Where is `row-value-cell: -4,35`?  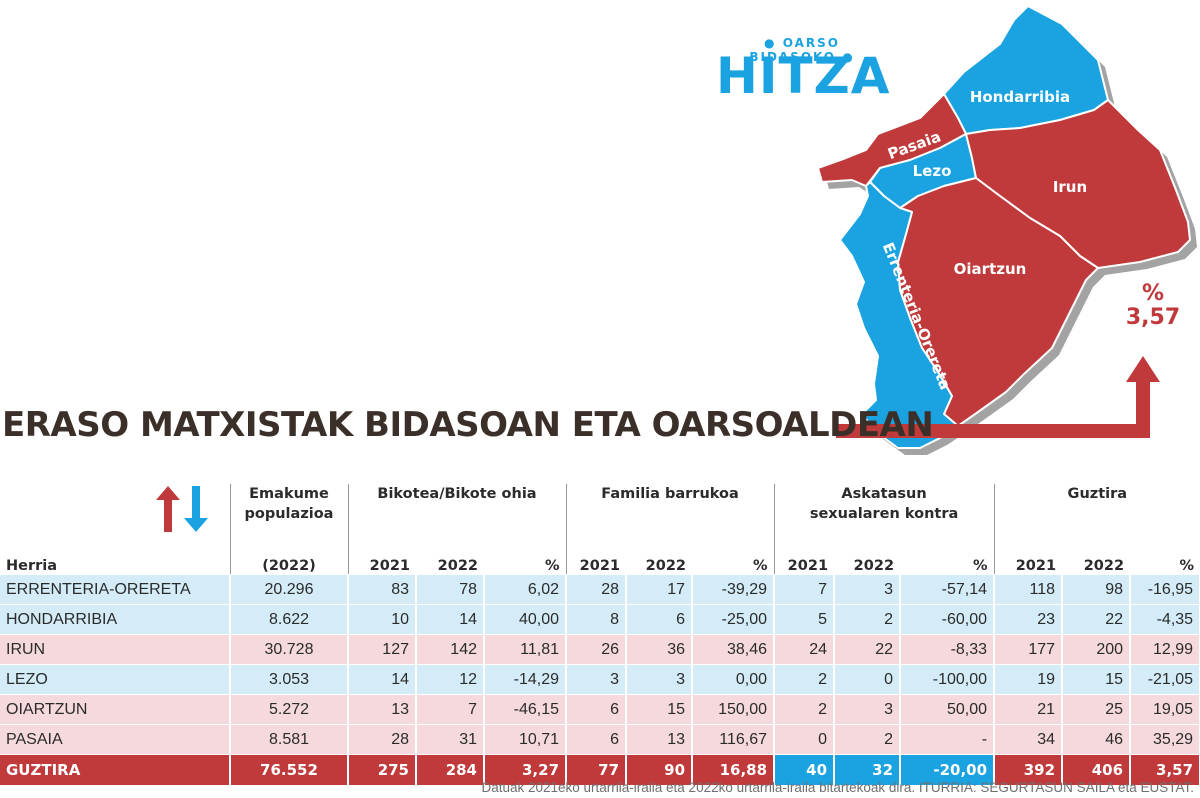
row-value-cell: -4,35 is located at coordinates (1165, 619).